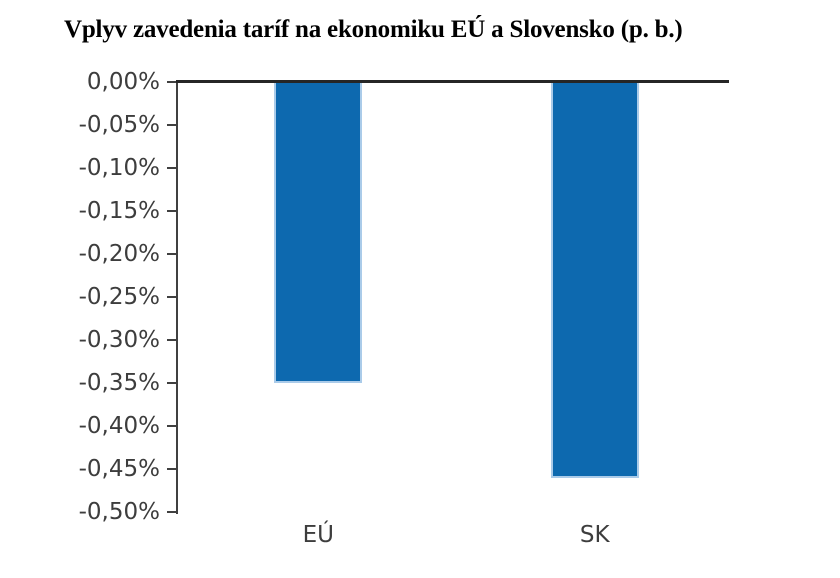  What do you see at coordinates (594, 535) in the screenshot?
I see `x-category-label: SK` at bounding box center [594, 535].